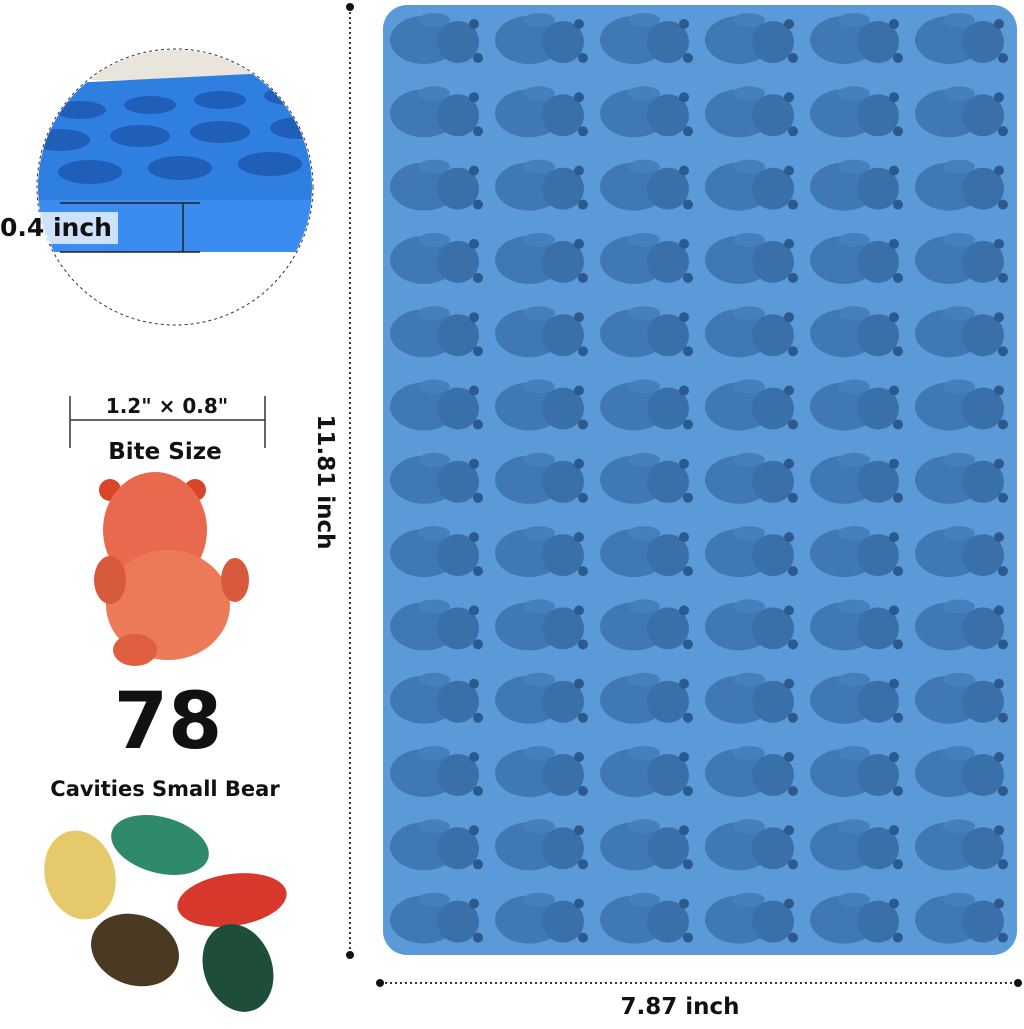 This screenshot has height=1029, width=1024. I want to click on width-dimension, so click(699, 983).